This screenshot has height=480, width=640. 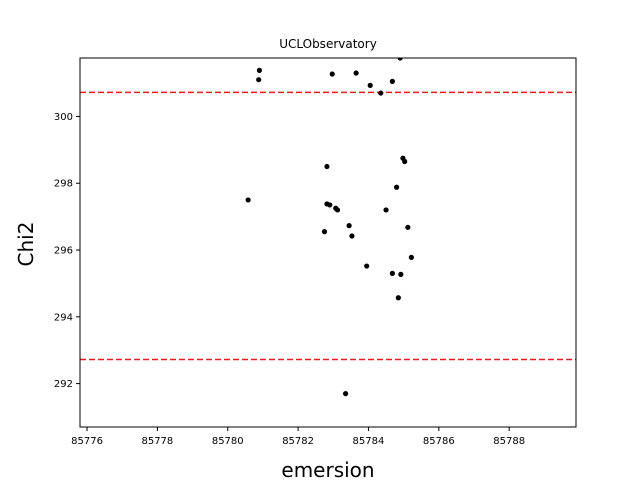 I want to click on y-tick-label: 296, so click(x=63, y=251).